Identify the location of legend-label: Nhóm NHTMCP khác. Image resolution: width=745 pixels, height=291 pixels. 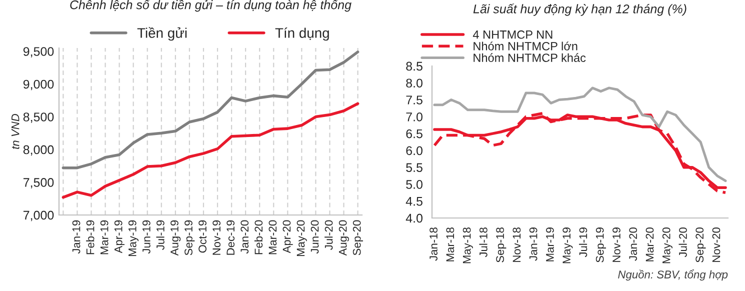
(530, 57).